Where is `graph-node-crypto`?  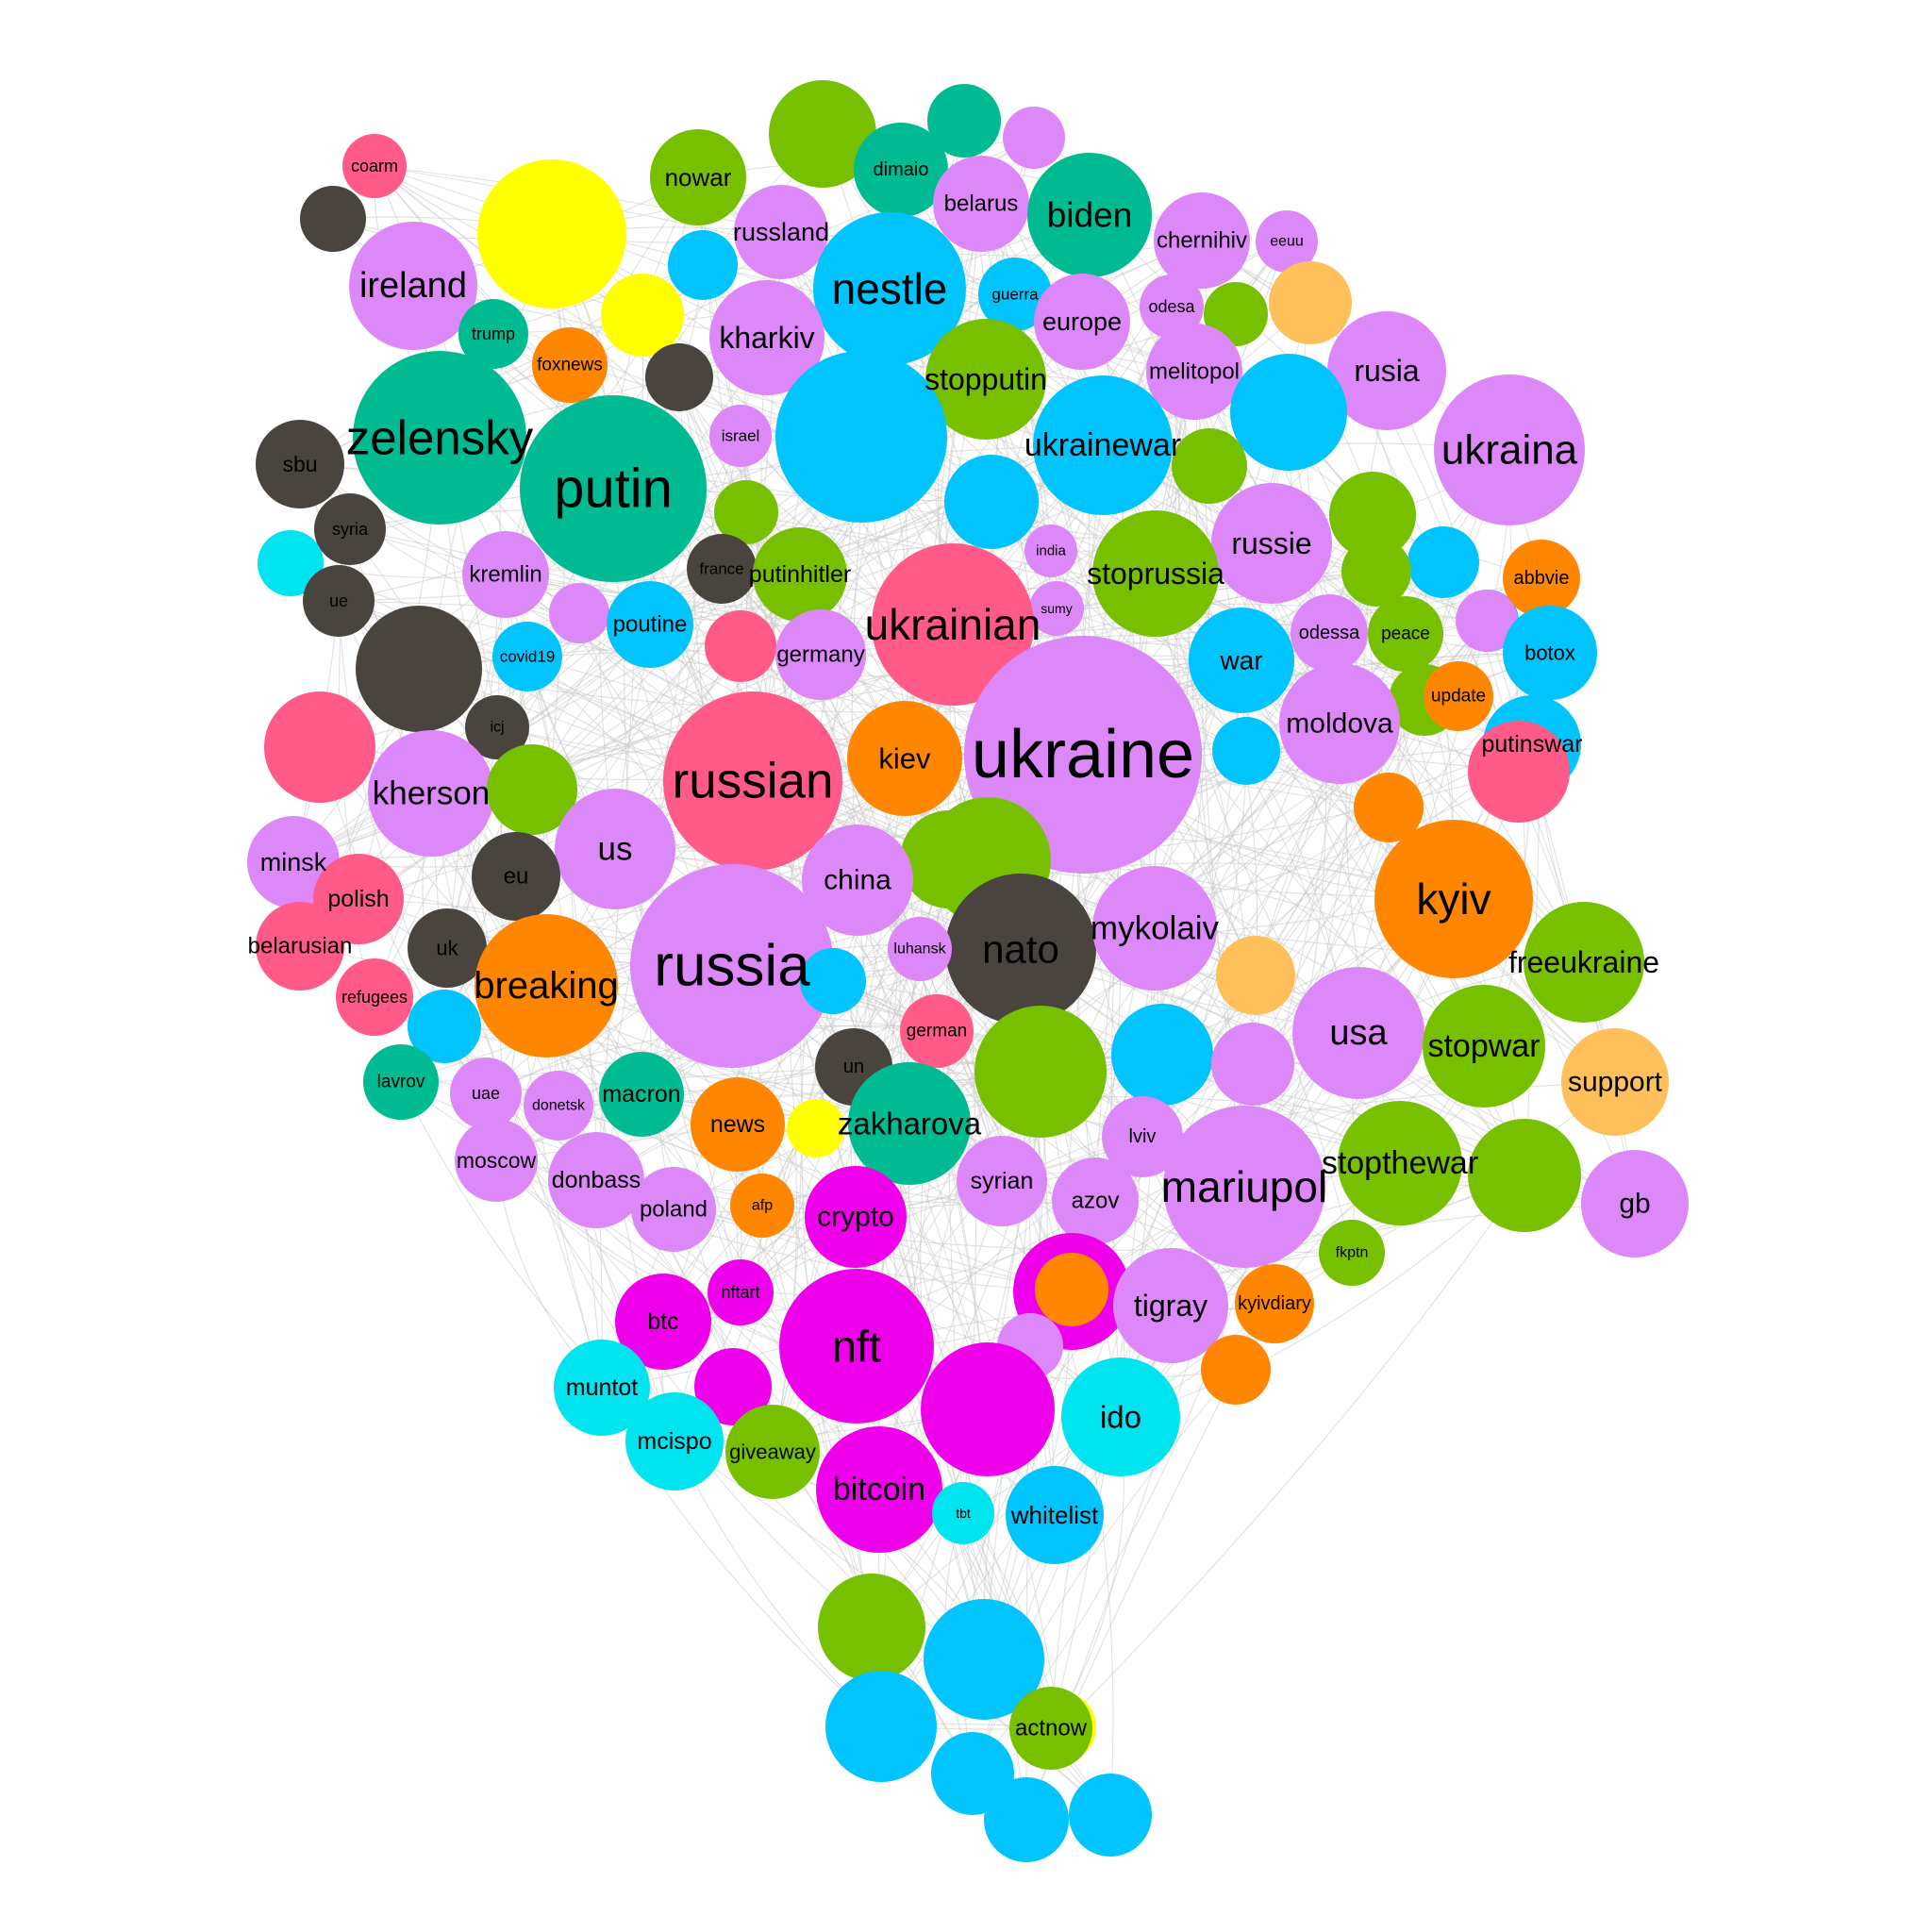 graph-node-crypto is located at coordinates (856, 1217).